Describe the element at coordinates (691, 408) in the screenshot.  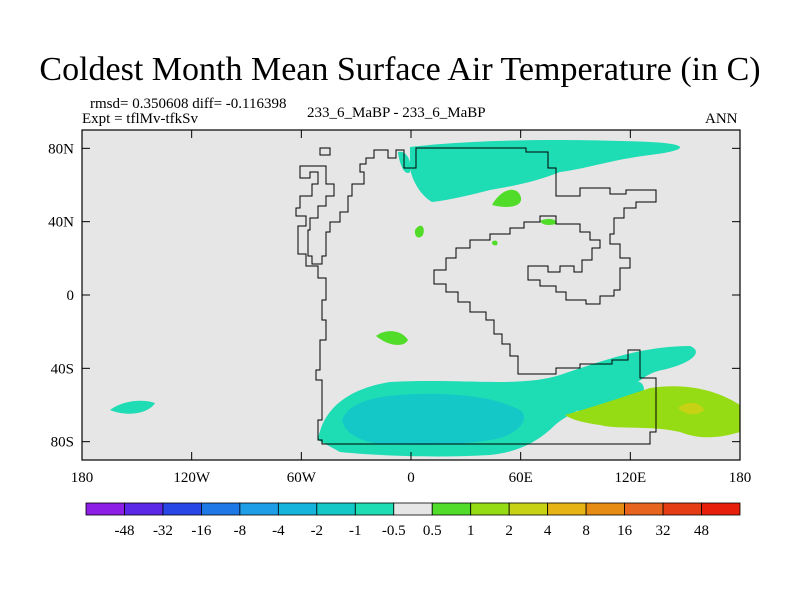
I see `region-australia-sector-warmer` at that location.